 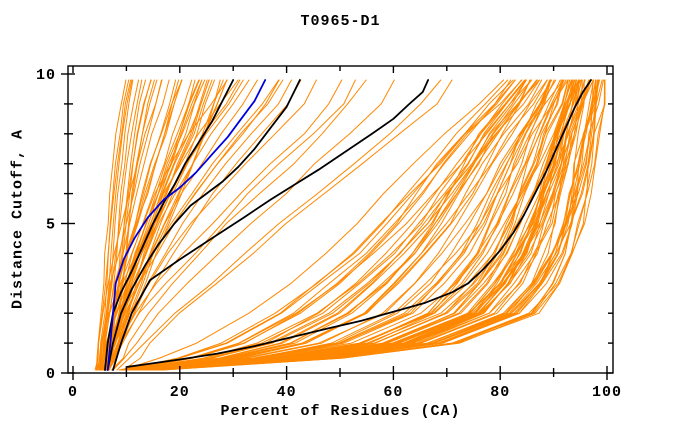 What do you see at coordinates (287, 392) in the screenshot?
I see `x-tick-label: 40` at bounding box center [287, 392].